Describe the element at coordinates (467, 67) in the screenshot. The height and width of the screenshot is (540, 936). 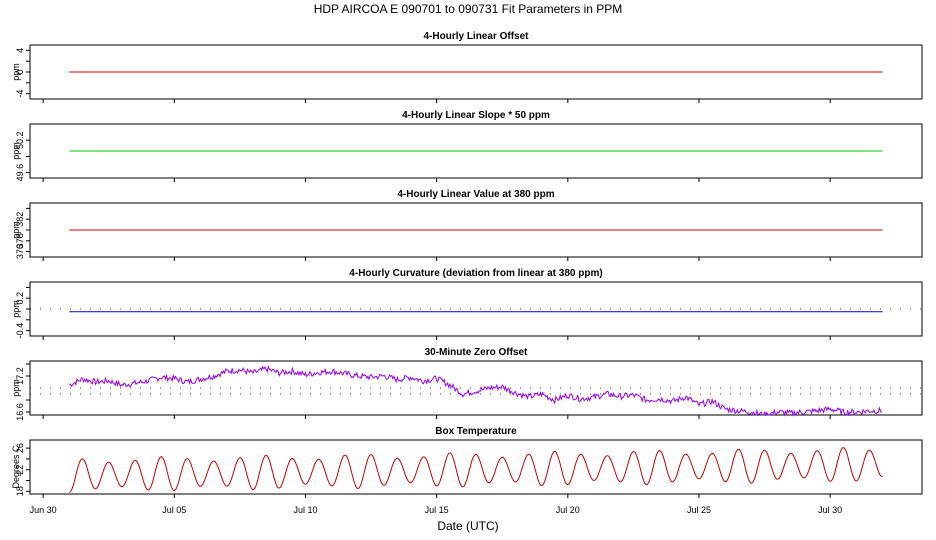
I see `panel-1: 4-Hourly Linear Offset 4 0 -4 ppm` at that location.